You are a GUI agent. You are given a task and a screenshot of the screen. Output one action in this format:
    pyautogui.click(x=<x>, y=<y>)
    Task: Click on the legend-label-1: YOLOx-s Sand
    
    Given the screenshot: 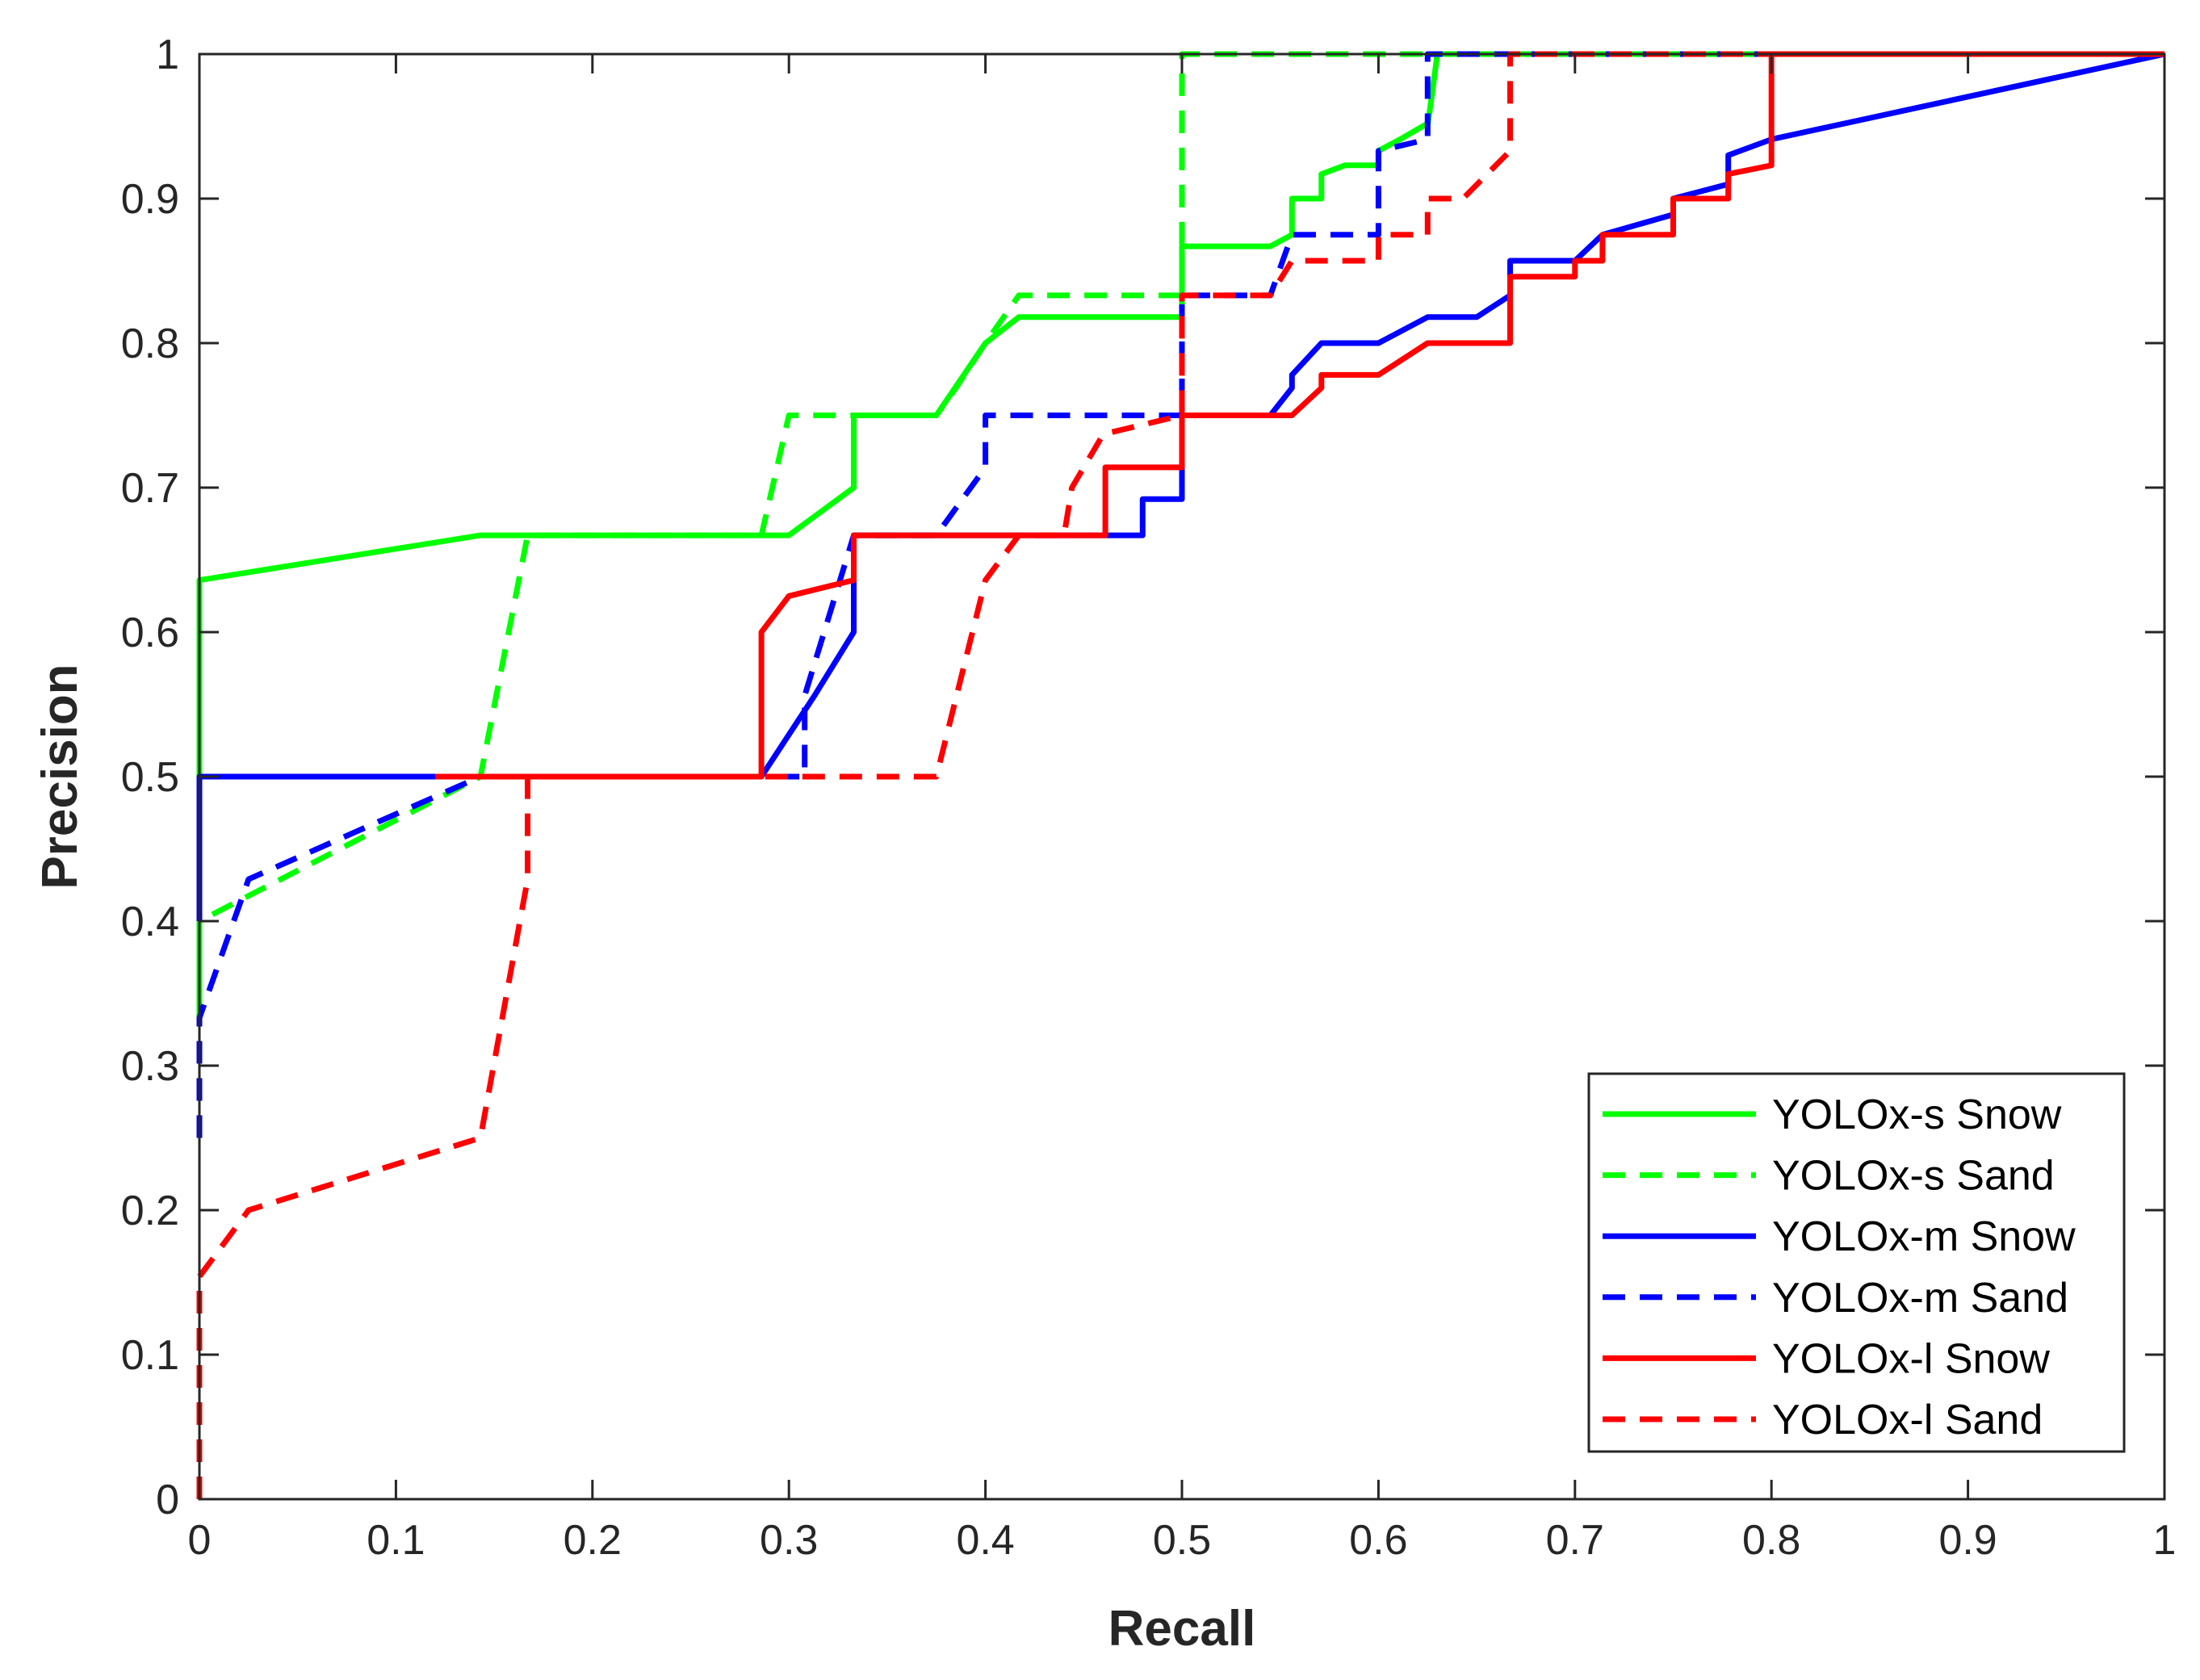 What is the action you would take?
    pyautogui.click(x=1913, y=1176)
    